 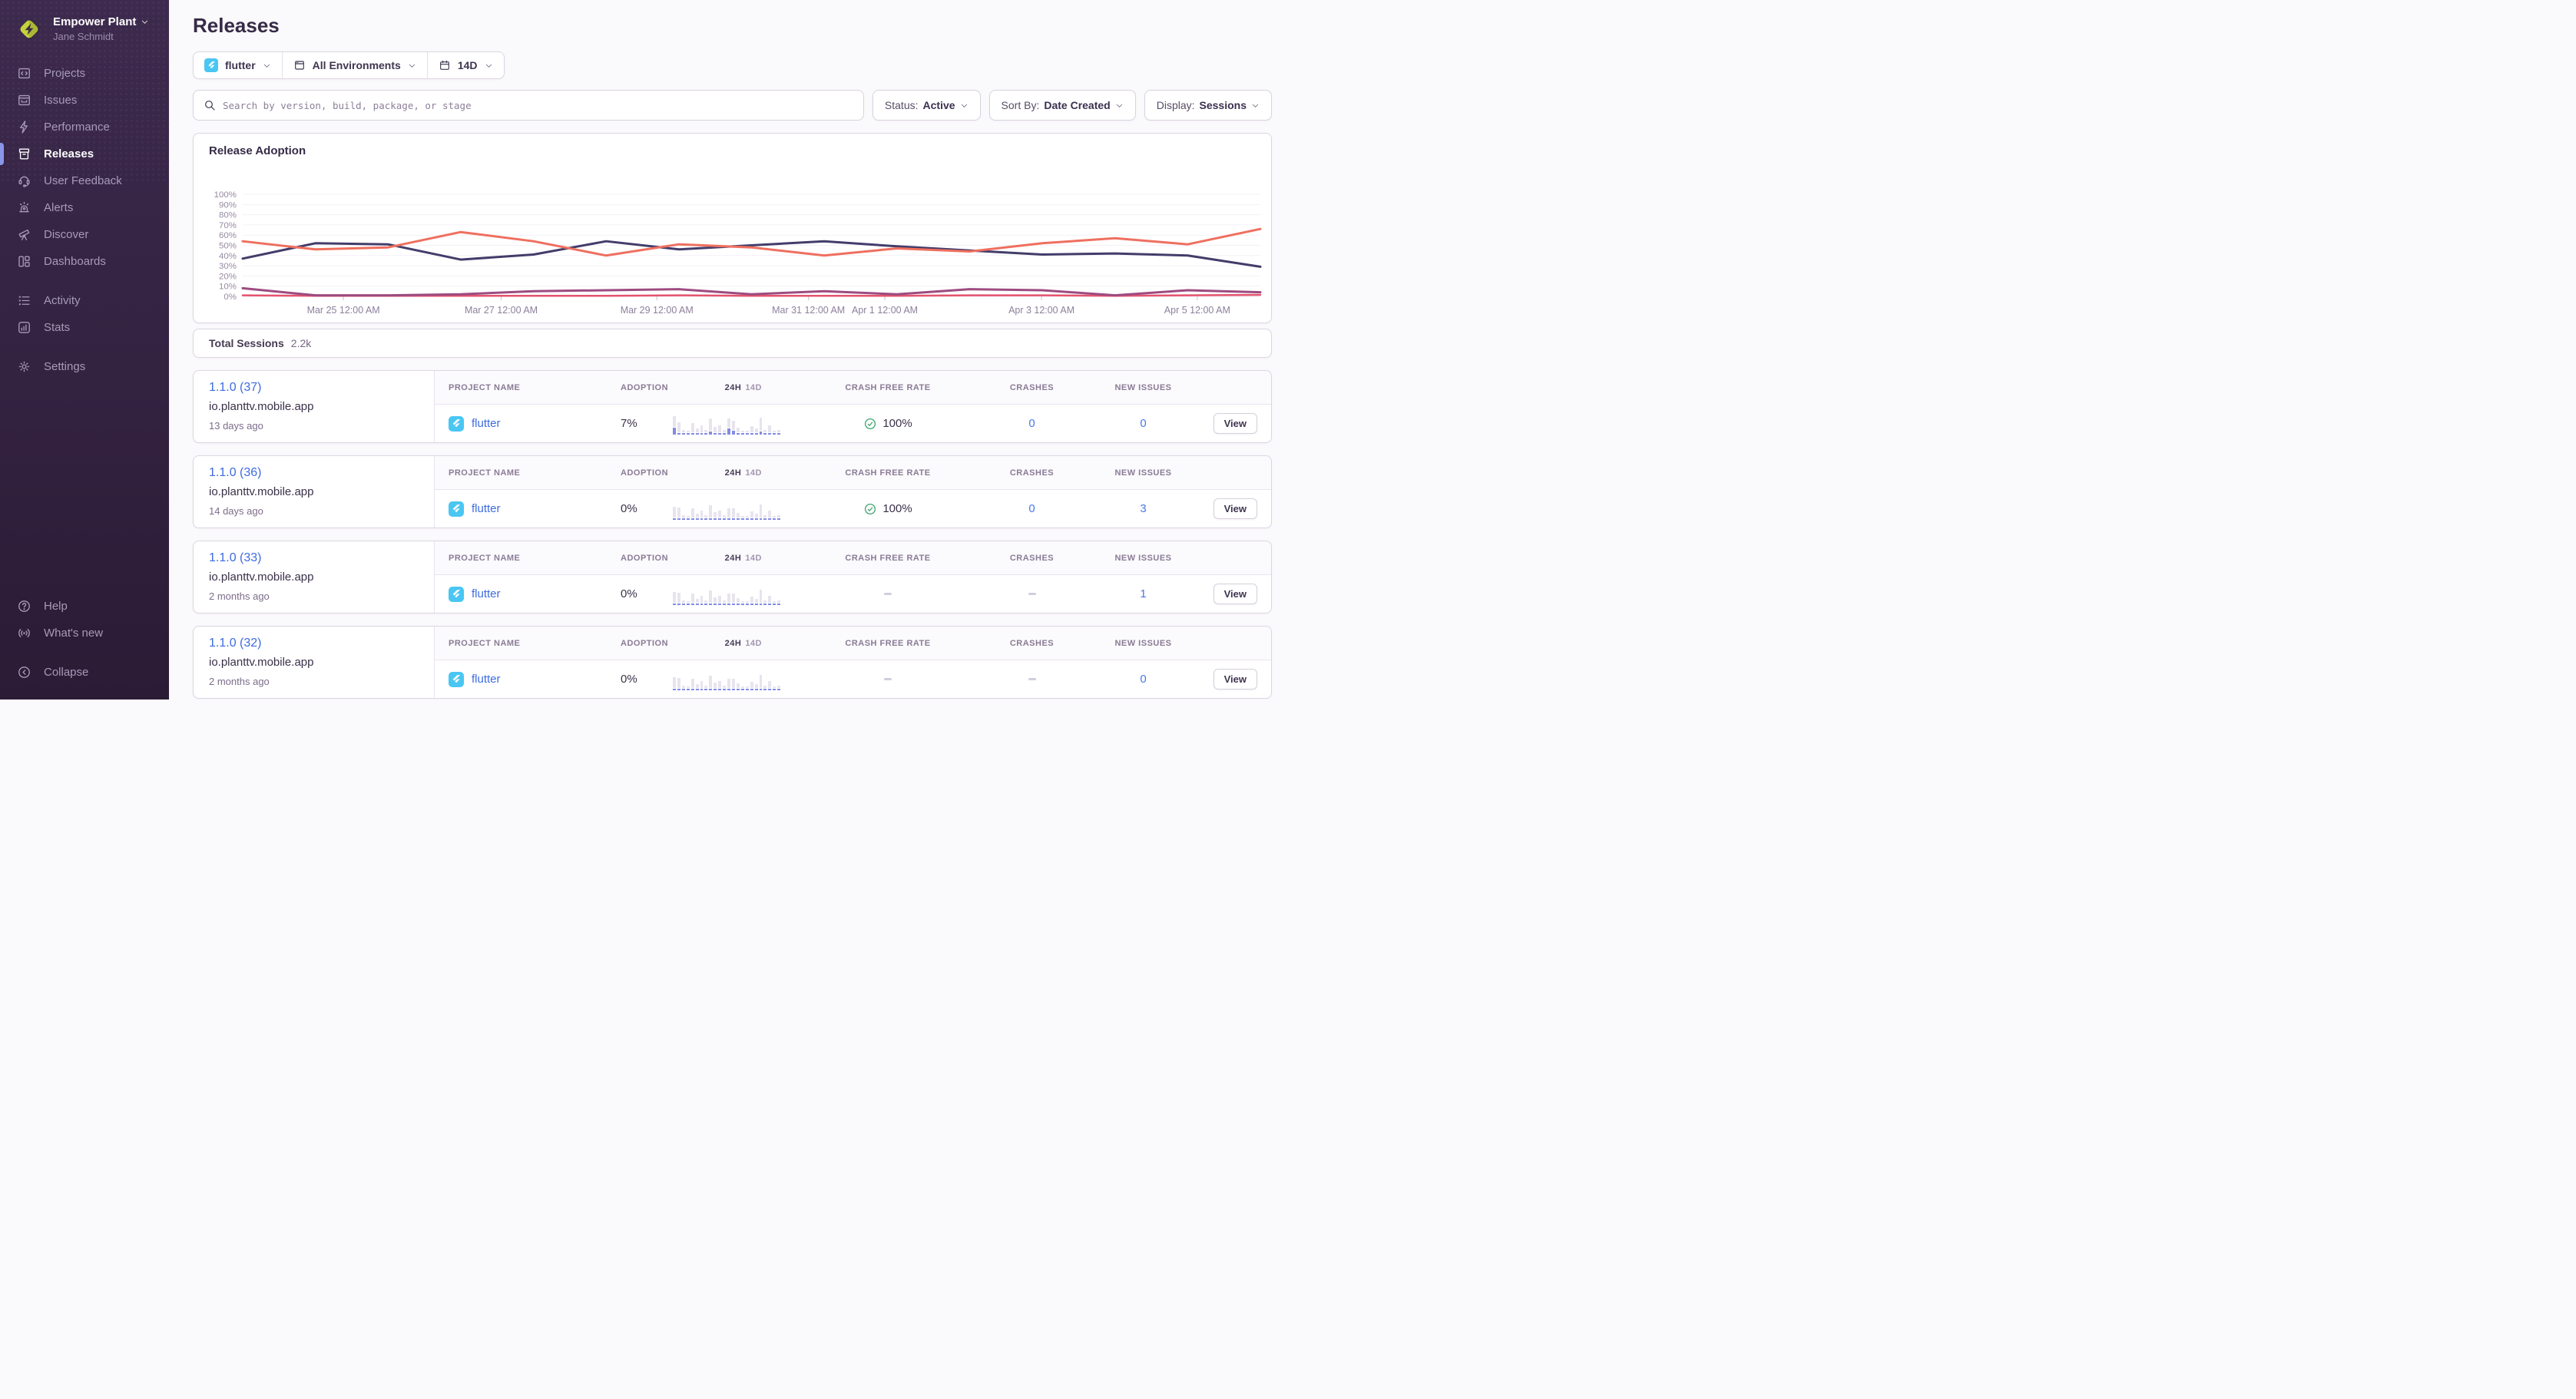 What do you see at coordinates (853, 679) in the screenshot?
I see `release-table-row: flutter 0% 0 View` at bounding box center [853, 679].